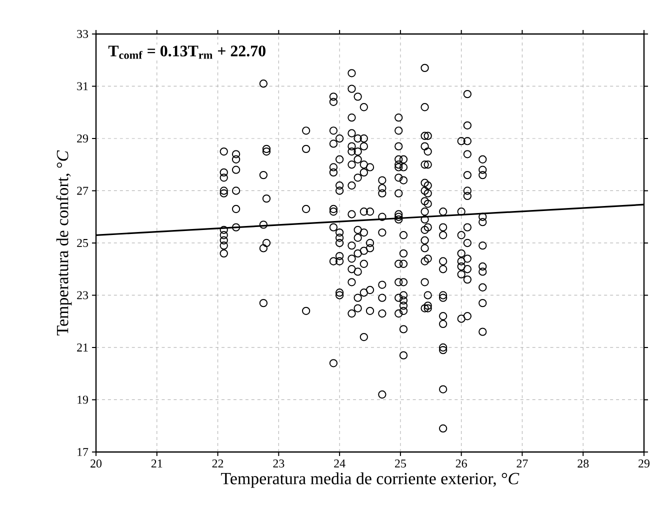 The height and width of the screenshot is (527, 662). What do you see at coordinates (82, 190) in the screenshot?
I see `y-tick-label: 27` at bounding box center [82, 190].